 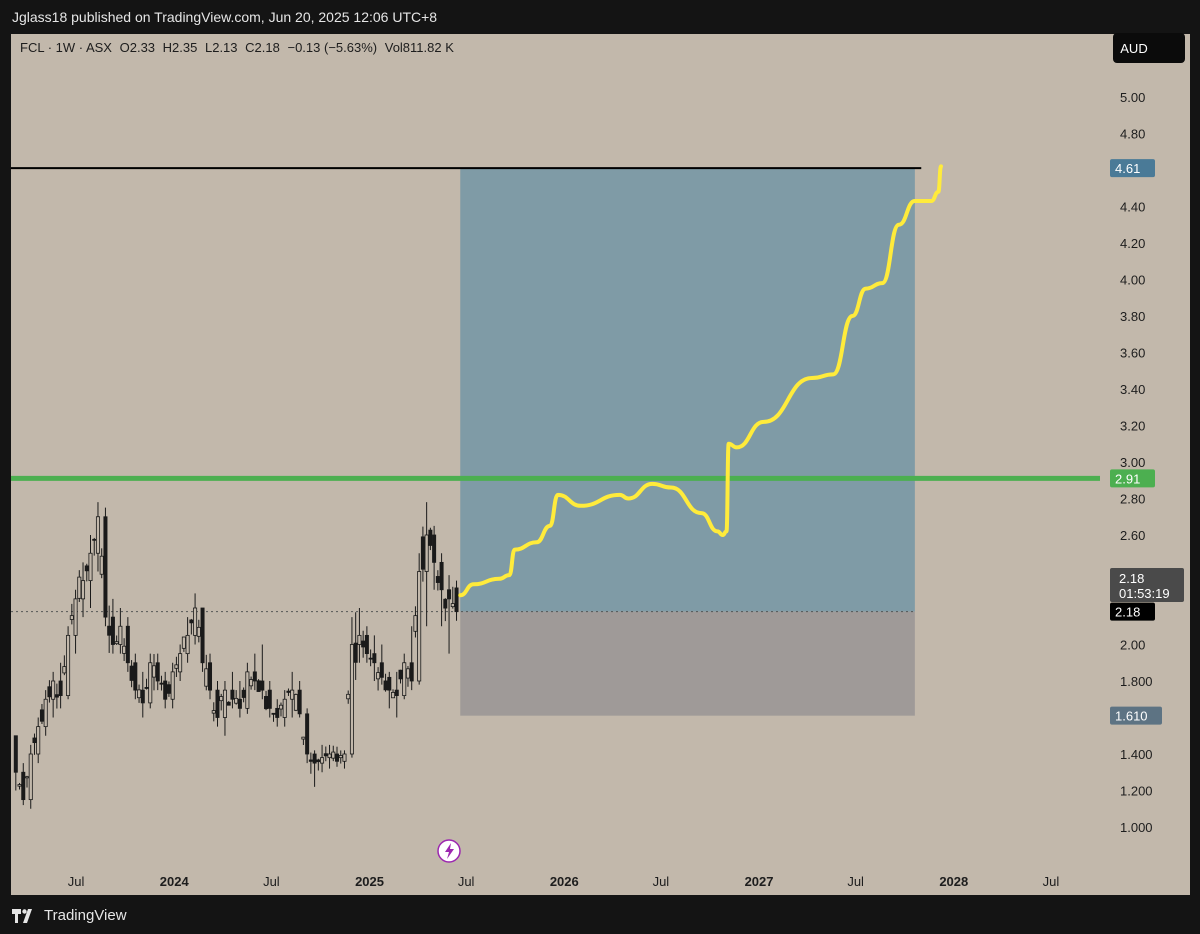 What do you see at coordinates (1149, 48) in the screenshot?
I see `currency-button: AUD` at bounding box center [1149, 48].